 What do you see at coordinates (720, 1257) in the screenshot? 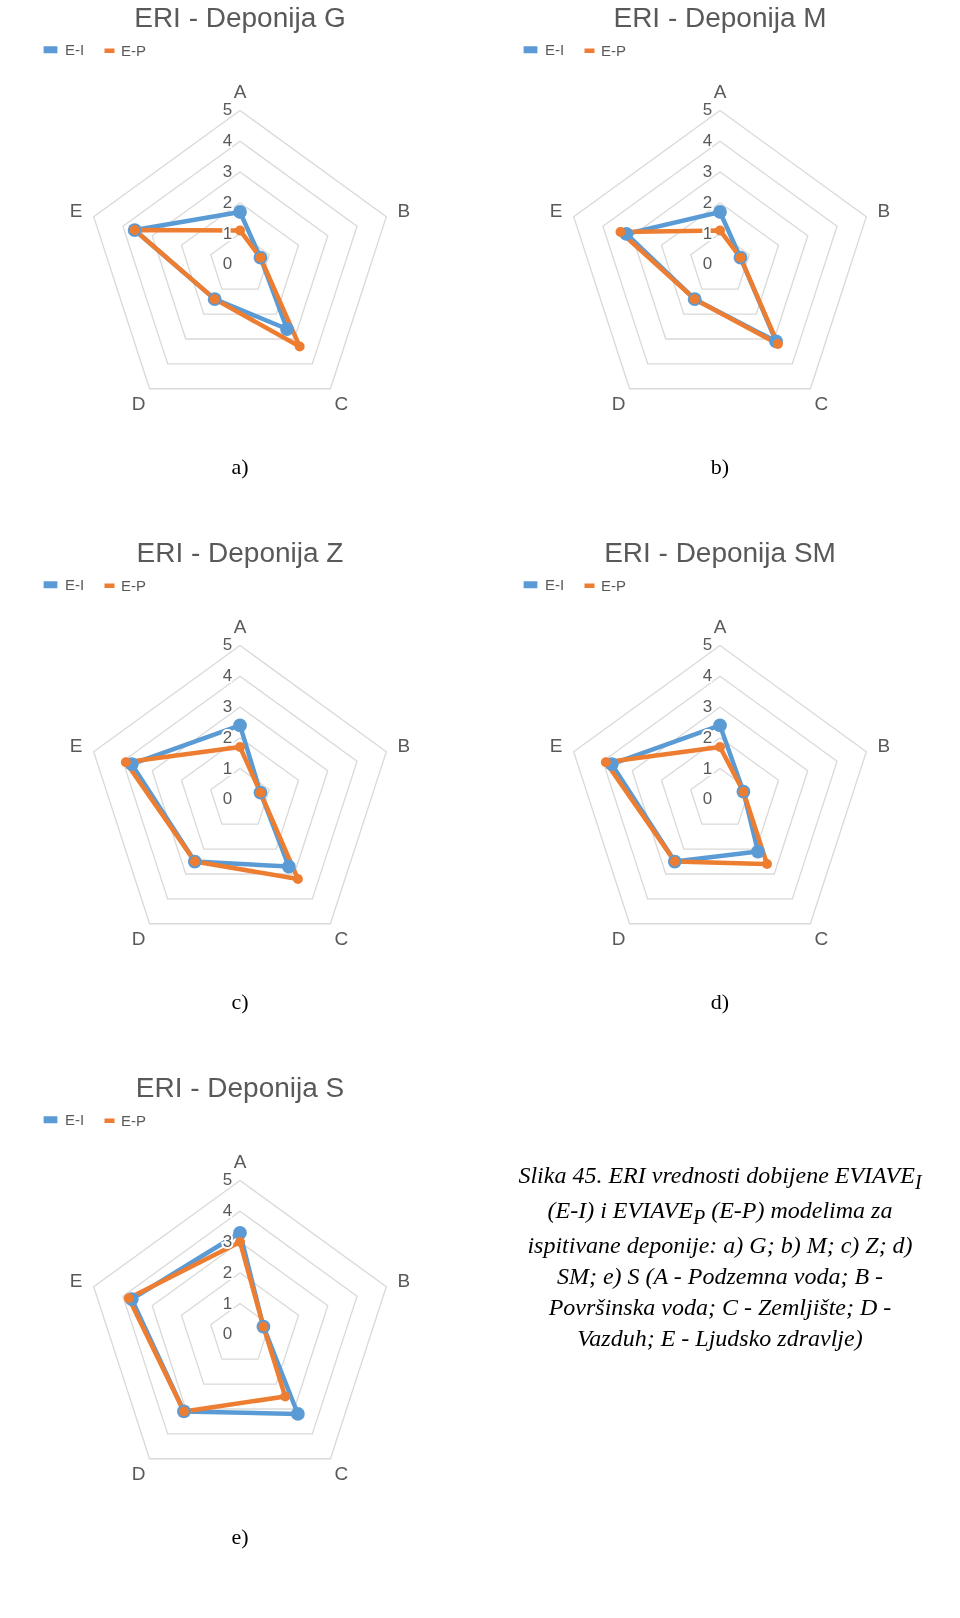
I see `text: Slika 45. ERI vrednosti dobijene EVIAVE$_{I}$ (E-I) i EVIAVE$_{P}$ (E-P) modelima za ispitivane deponije: a) G; b) M; c) Z; d) SM; e) S (A - Podzemna voda; B - Površinska voda; C - Zemljište; D - Vazduh; E - Ljudsko zdravlje)` at bounding box center [720, 1257].